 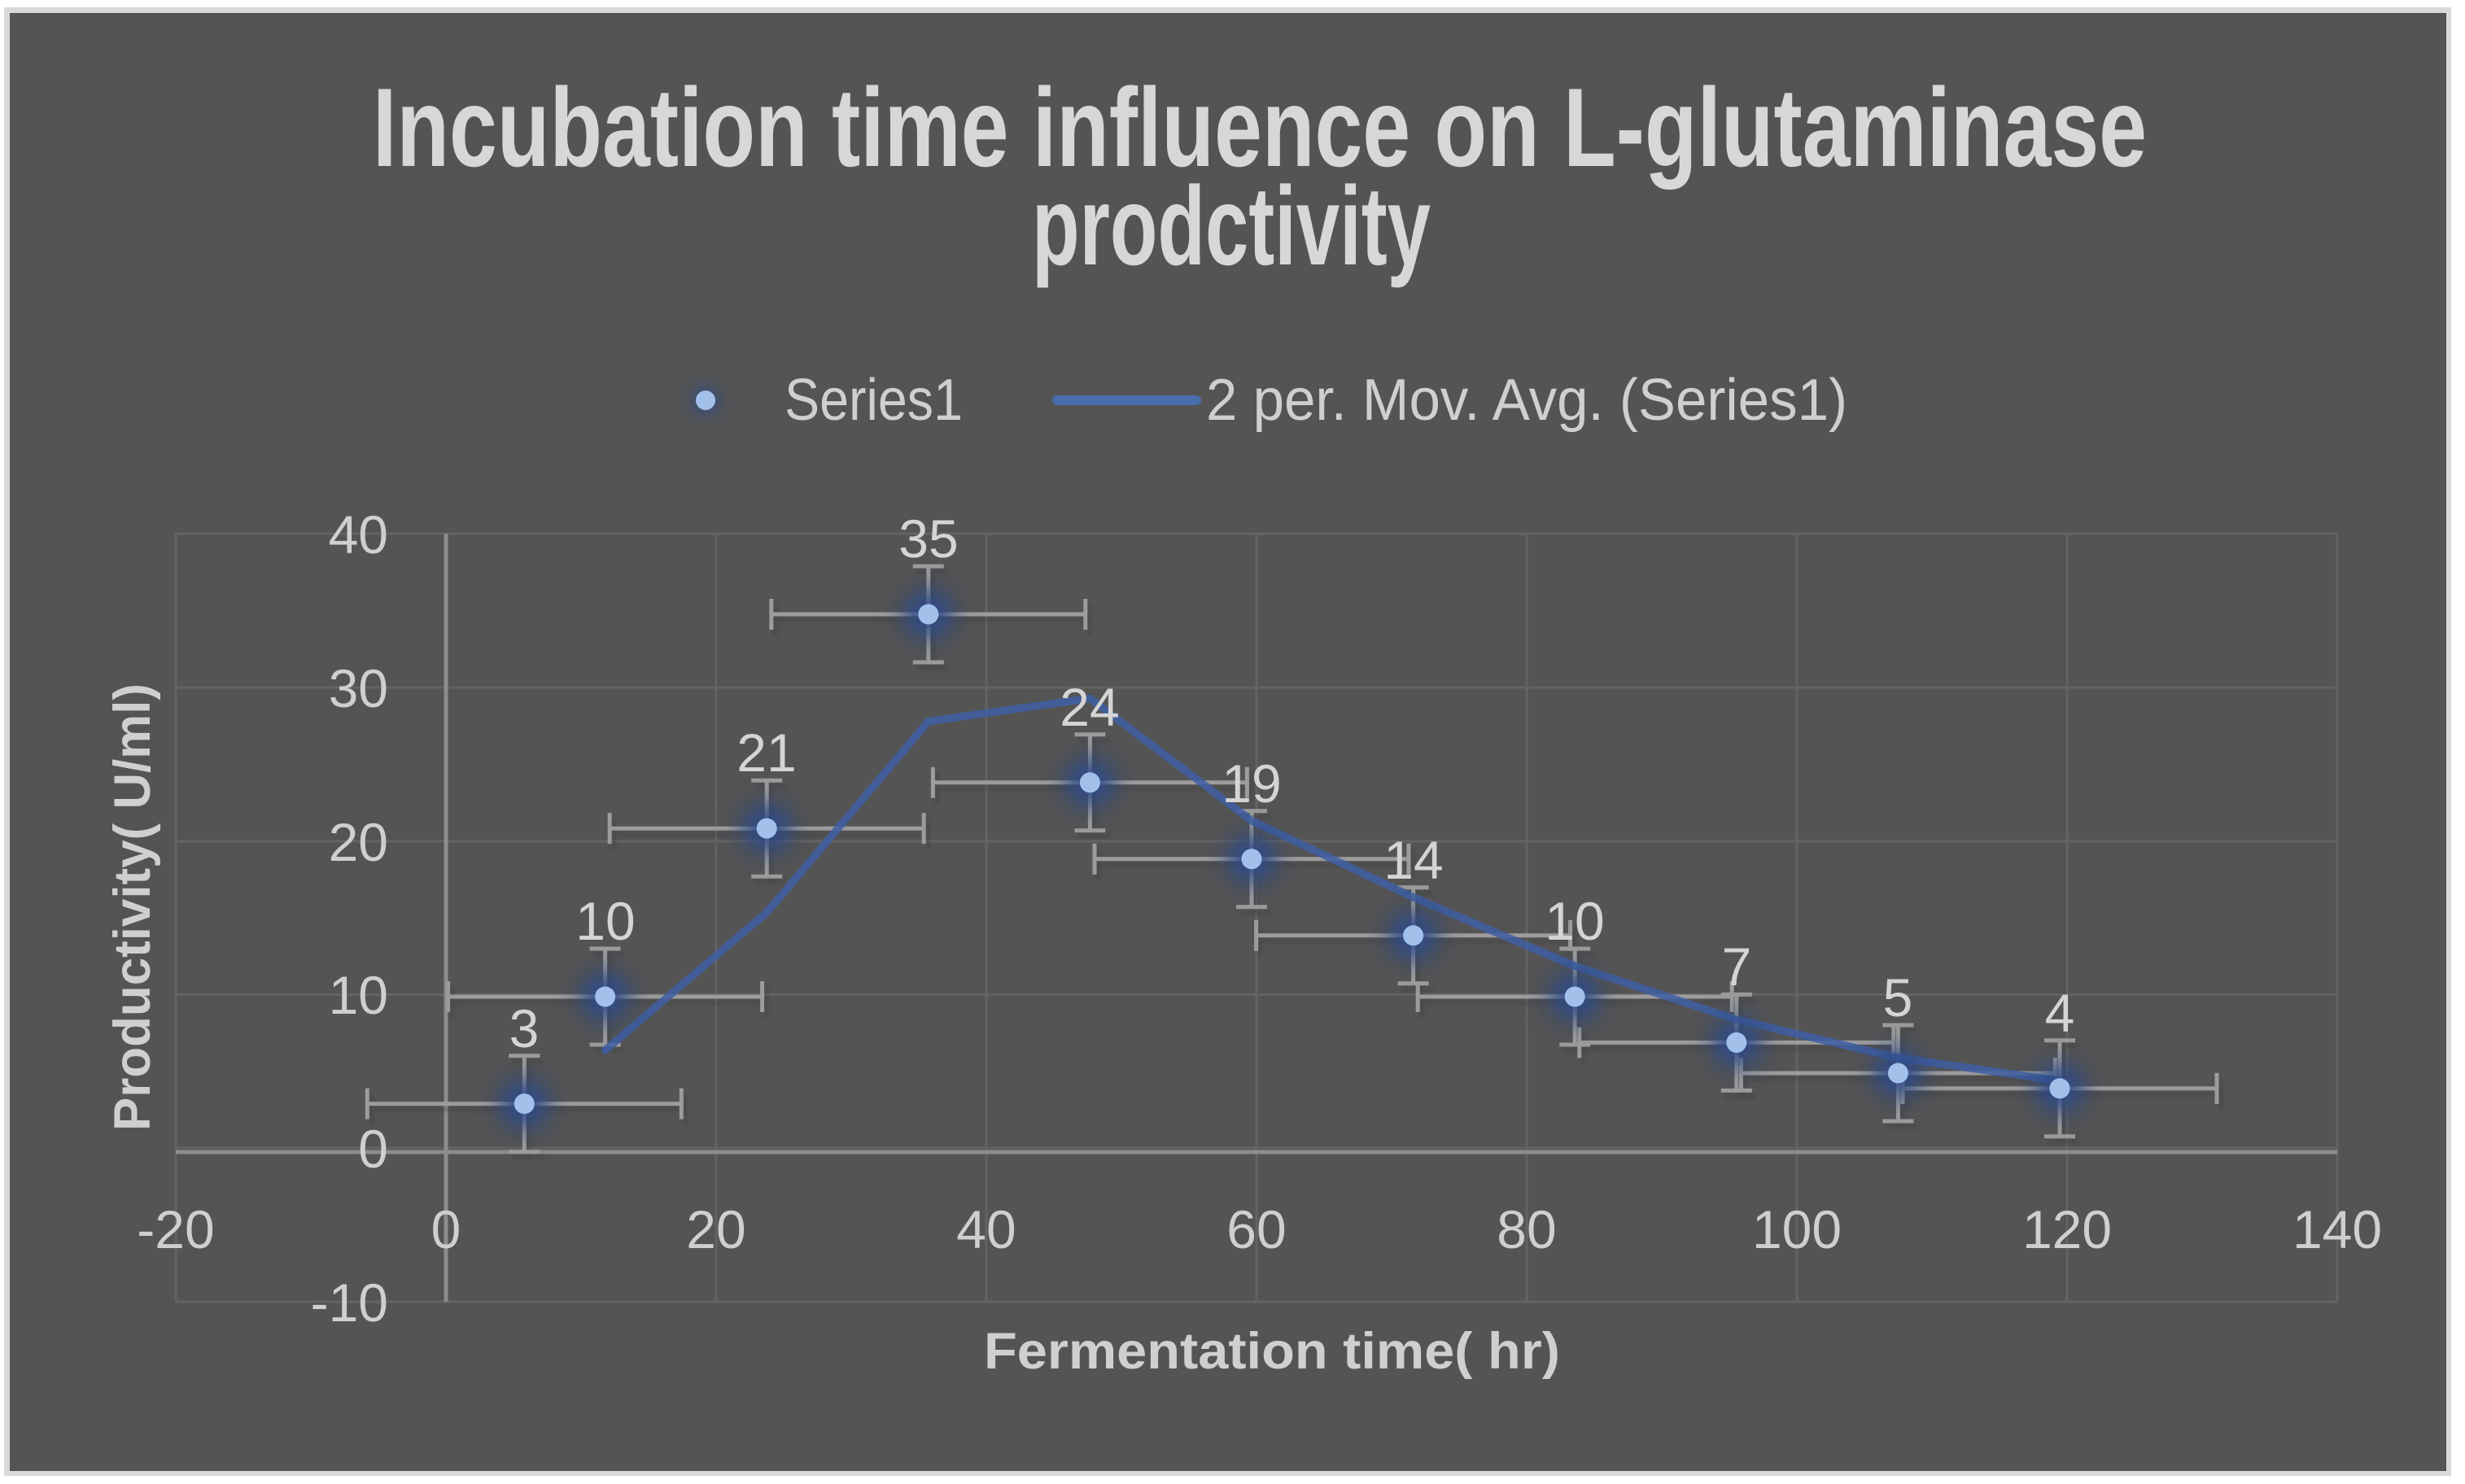 I want to click on svg-text: 3, so click(x=524, y=1028).